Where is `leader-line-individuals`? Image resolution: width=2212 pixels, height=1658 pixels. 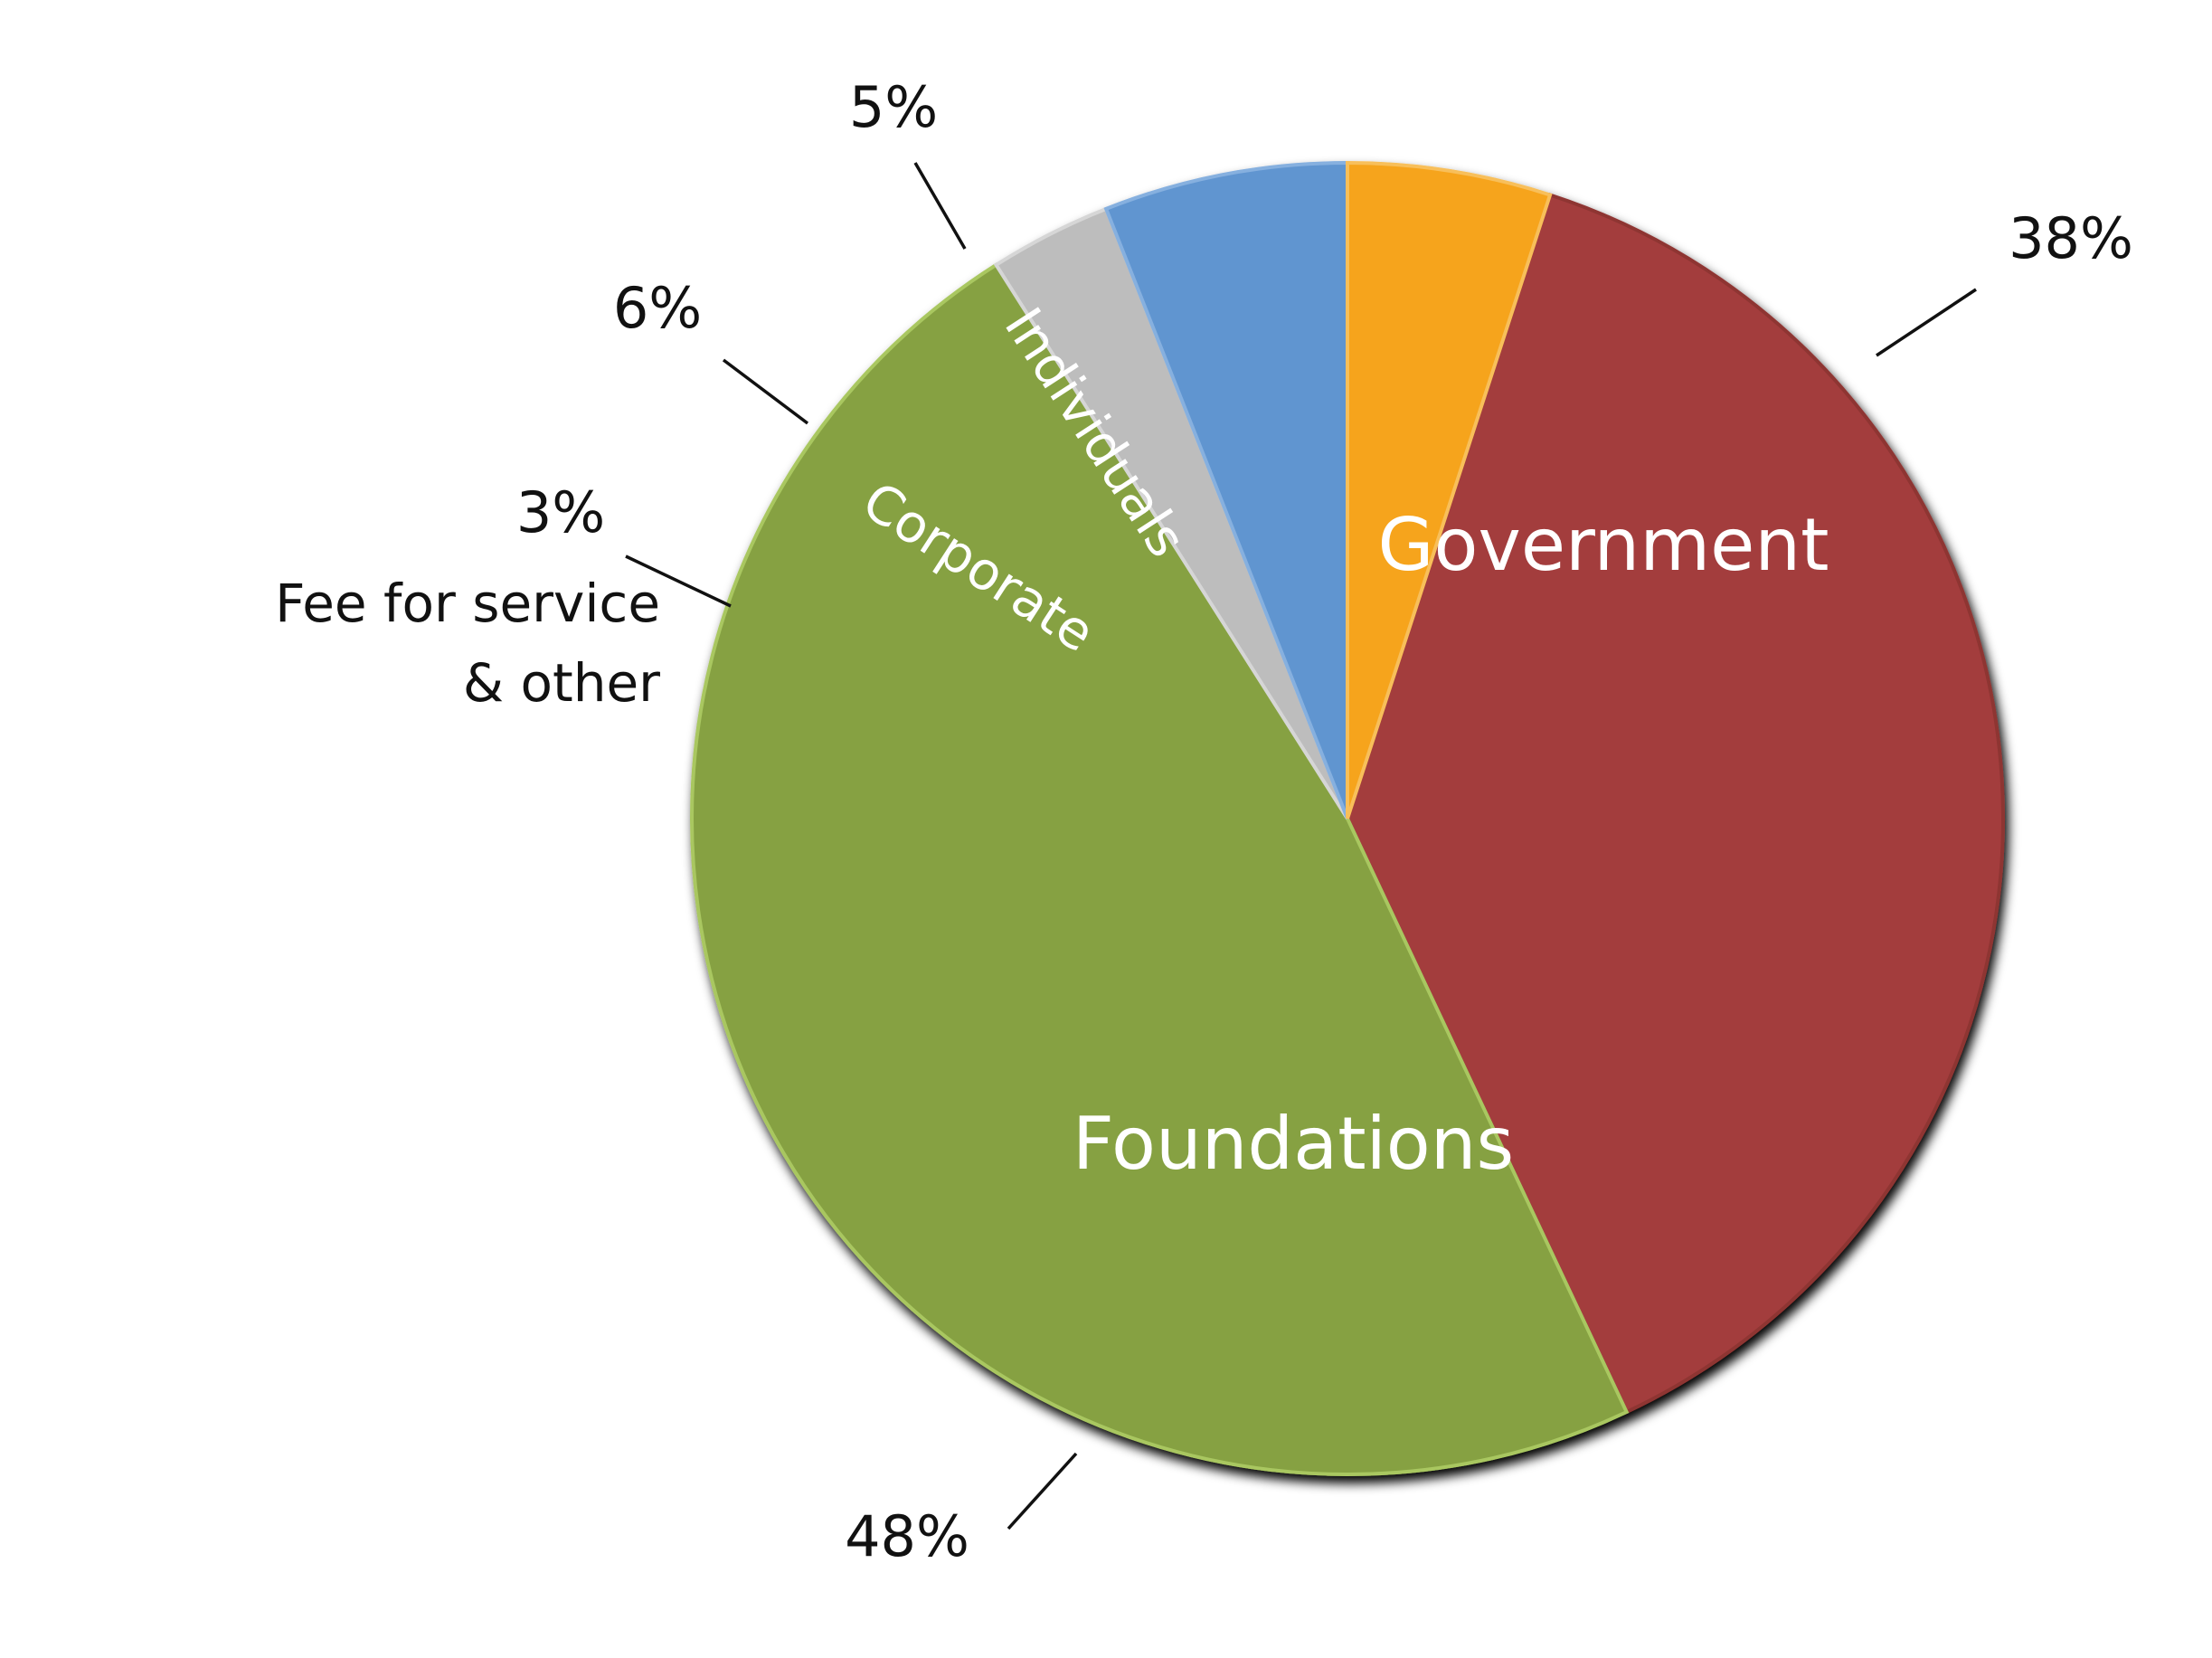 leader-line-individuals is located at coordinates (940, 206).